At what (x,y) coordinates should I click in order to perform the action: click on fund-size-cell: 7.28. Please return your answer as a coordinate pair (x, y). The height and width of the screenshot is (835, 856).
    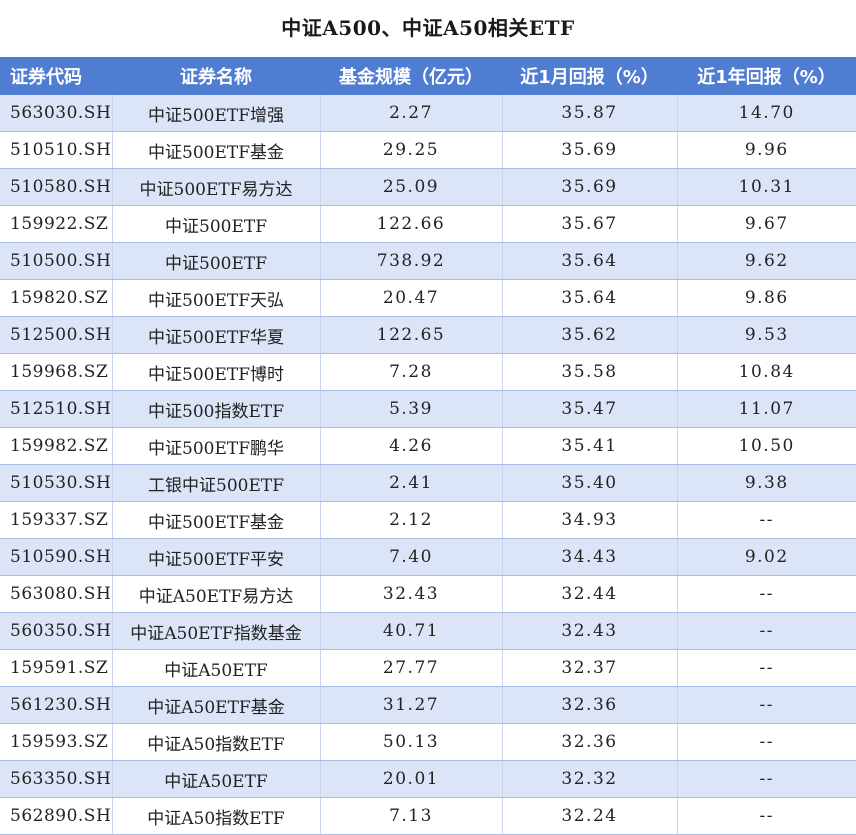
    Looking at the image, I should click on (411, 372).